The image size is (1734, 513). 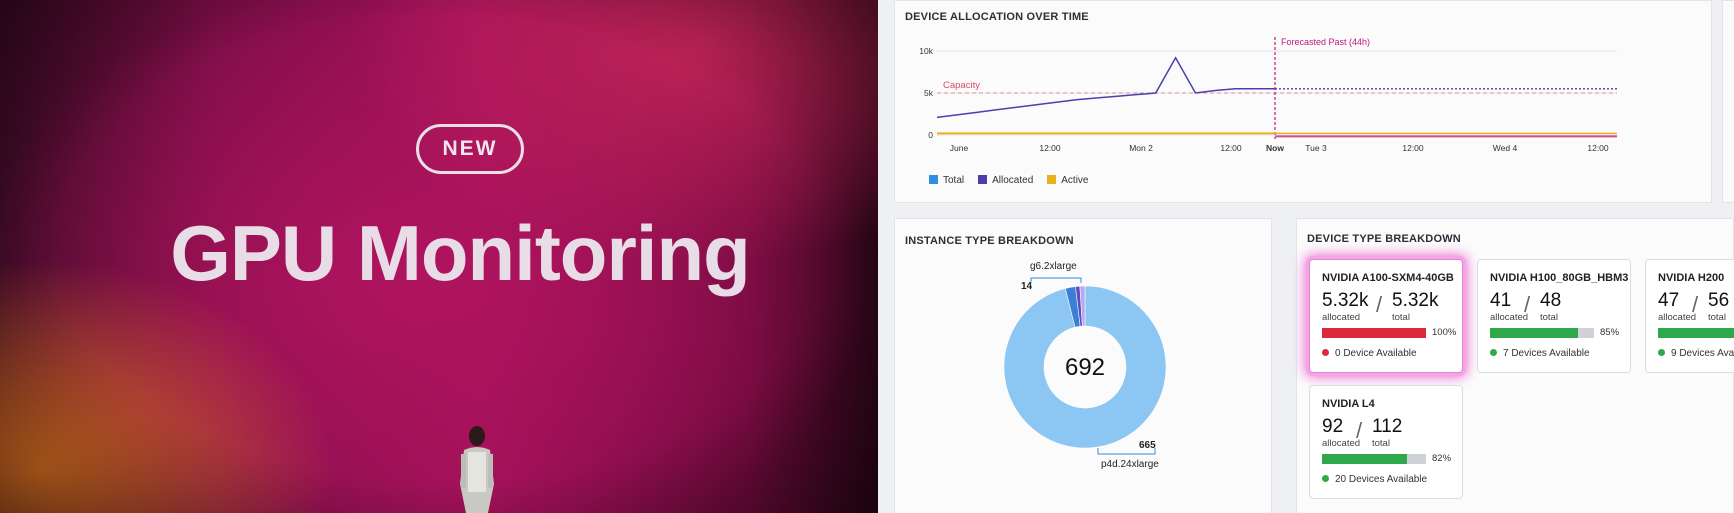 I want to click on availability-status: 7 Devices Available, so click(x=1540, y=353).